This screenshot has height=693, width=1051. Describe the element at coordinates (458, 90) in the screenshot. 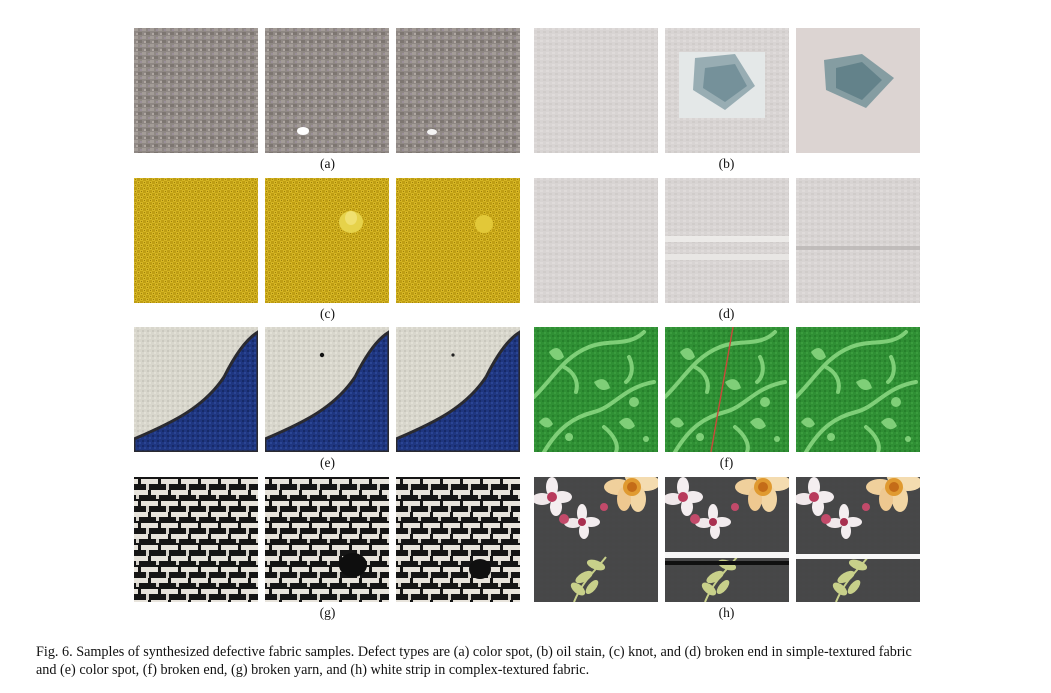

I see `image-a-defect-real` at that location.